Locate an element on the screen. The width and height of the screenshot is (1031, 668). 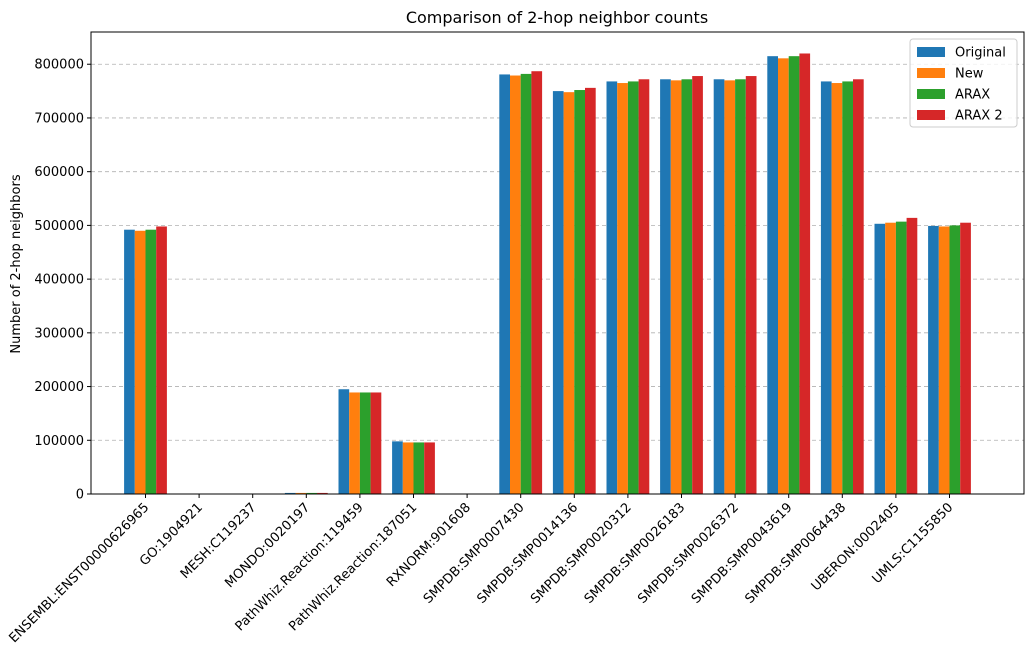
y-tick-label: 200000 is located at coordinates (59, 387).